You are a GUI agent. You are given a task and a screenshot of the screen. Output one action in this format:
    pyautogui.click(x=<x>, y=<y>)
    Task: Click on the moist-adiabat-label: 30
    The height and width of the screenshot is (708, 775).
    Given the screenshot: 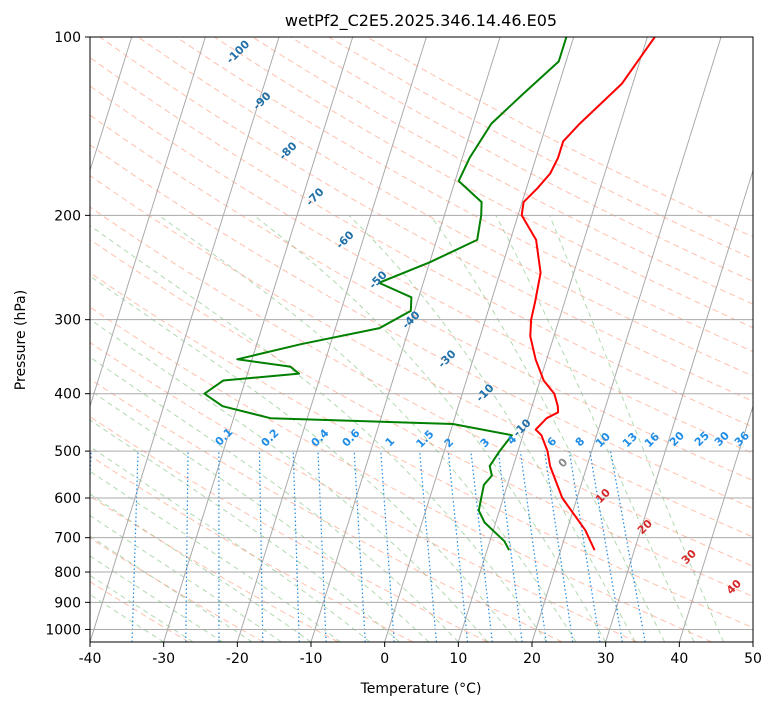 What is the action you would take?
    pyautogui.click(x=689, y=557)
    